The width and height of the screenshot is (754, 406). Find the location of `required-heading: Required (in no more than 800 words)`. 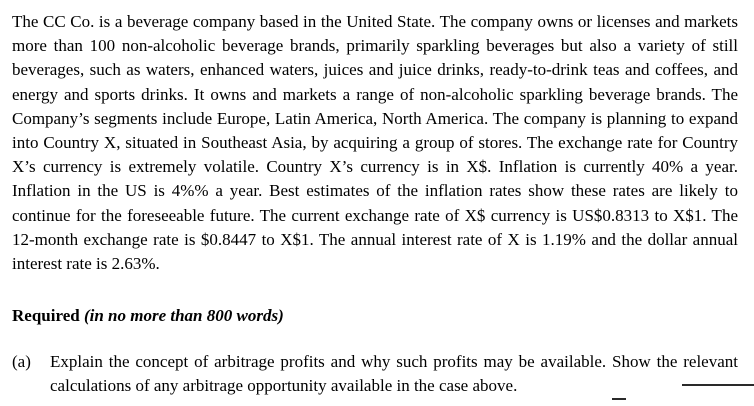

required-heading: Required (in no more than 800 words) is located at coordinates (375, 316).